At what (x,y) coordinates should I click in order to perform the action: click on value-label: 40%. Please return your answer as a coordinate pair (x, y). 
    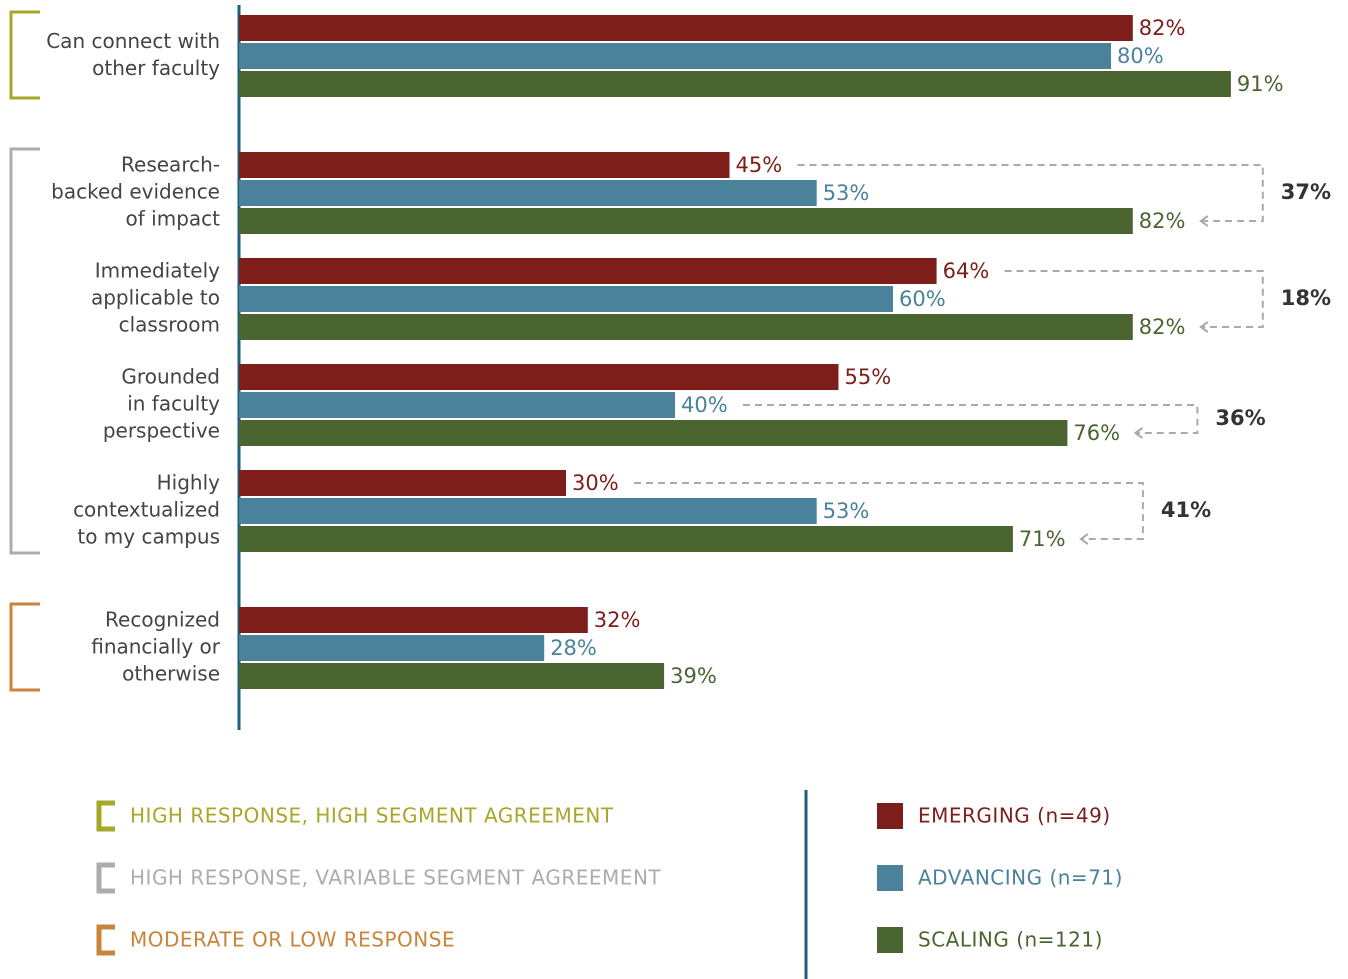
    Looking at the image, I should click on (704, 405).